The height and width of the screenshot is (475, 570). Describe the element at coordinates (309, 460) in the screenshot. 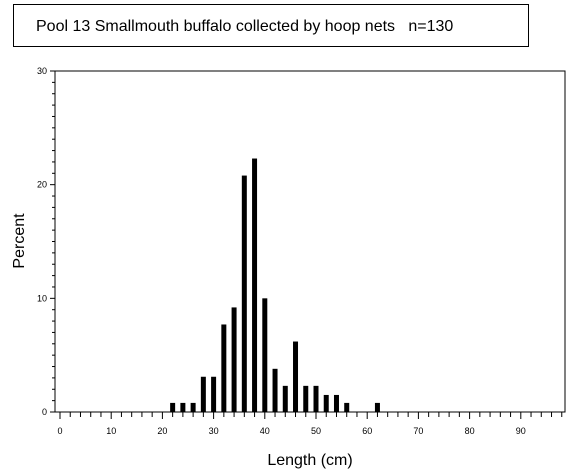

I see `x-axis-label: Length (cm)` at that location.